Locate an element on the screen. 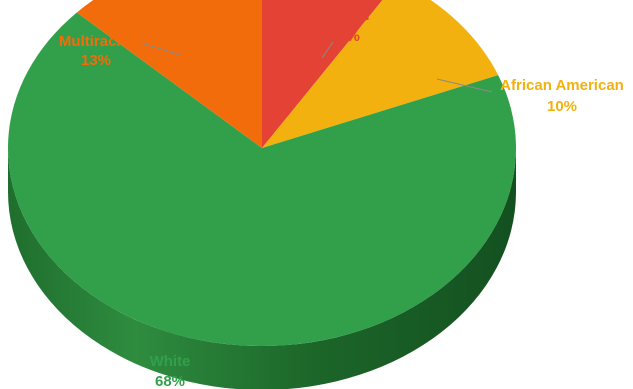 The height and width of the screenshot is (389, 633). pie-slice-asian is located at coordinates (322, 74).